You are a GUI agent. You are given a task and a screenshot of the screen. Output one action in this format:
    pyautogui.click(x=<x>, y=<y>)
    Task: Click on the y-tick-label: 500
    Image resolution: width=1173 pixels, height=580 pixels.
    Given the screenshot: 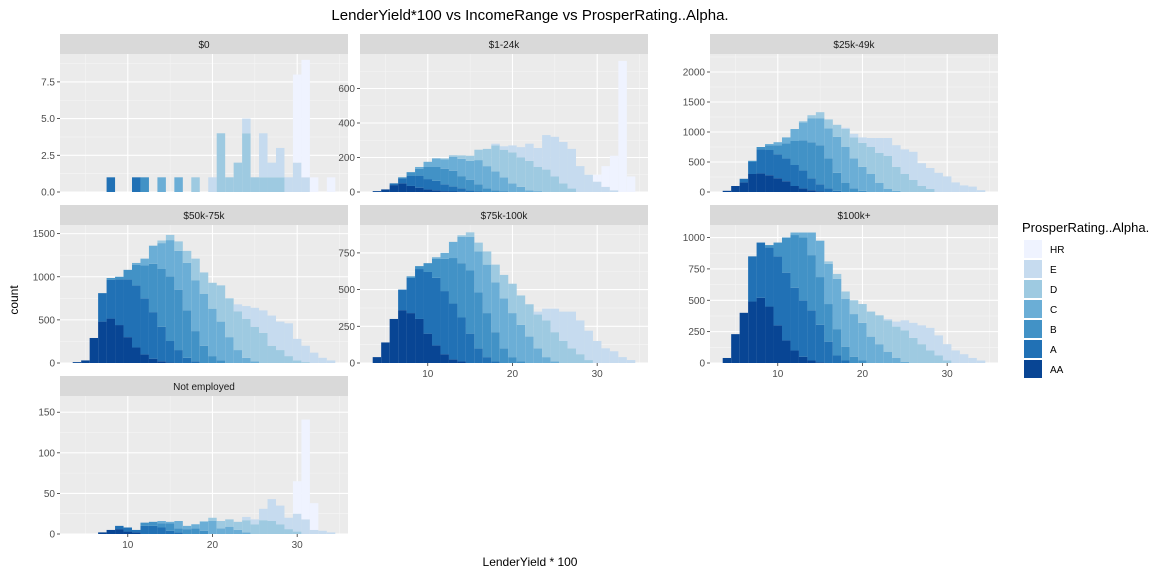 What is the action you would take?
    pyautogui.click(x=696, y=163)
    